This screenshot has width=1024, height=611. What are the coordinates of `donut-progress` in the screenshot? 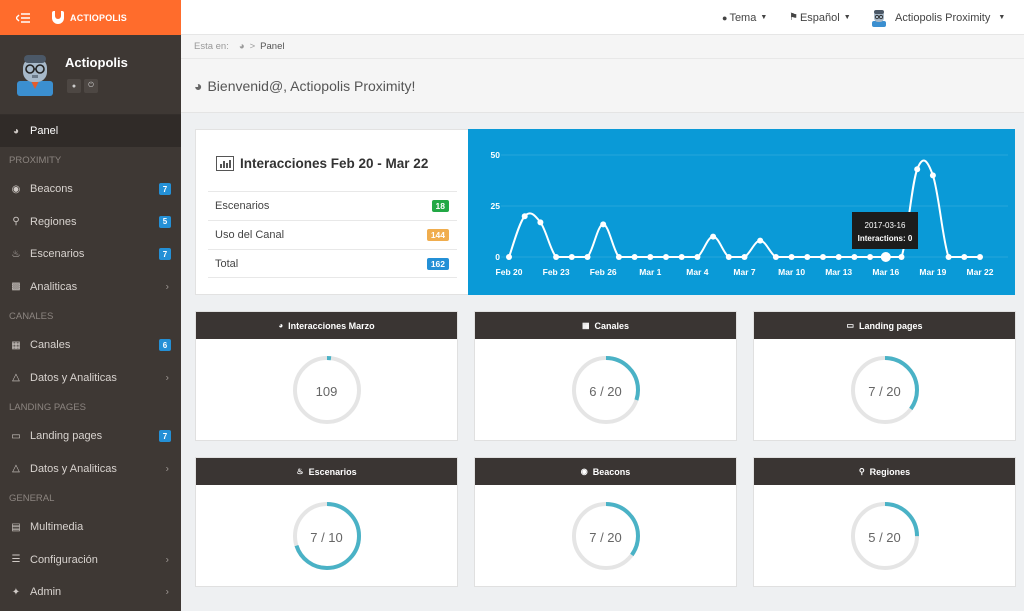 It's located at (605, 390).